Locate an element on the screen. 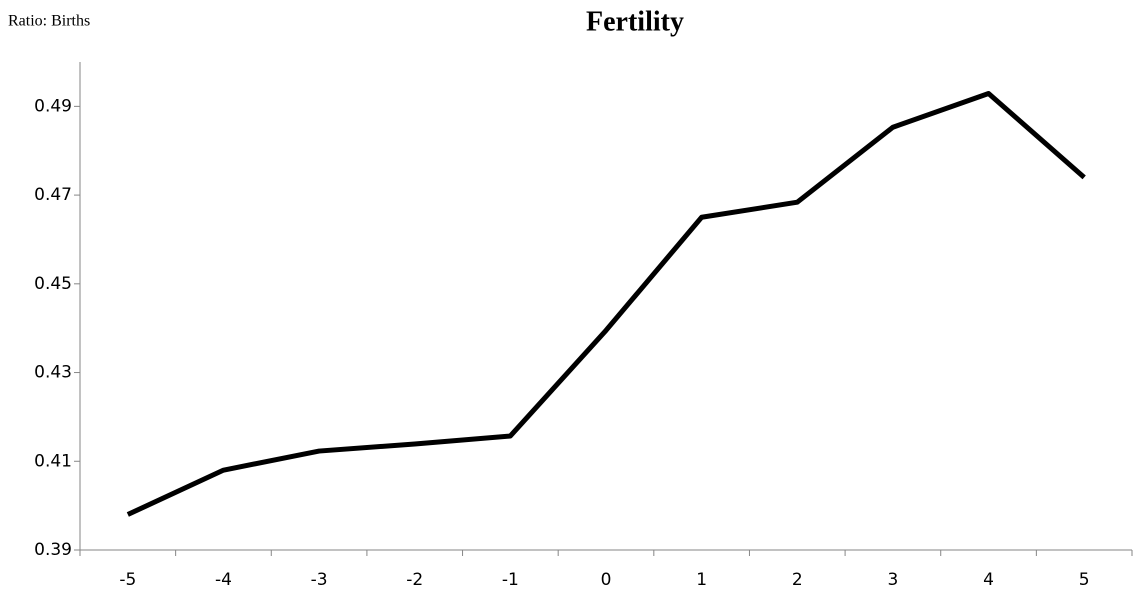 The height and width of the screenshot is (602, 1134). y-tick-label: 0.49 is located at coordinates (53, 106).